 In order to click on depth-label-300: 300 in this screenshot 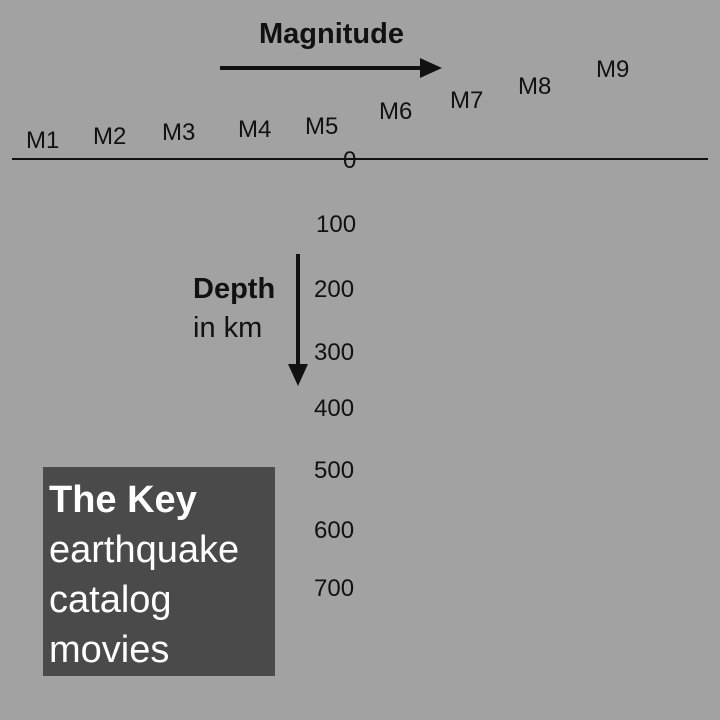, I will do `click(334, 352)`.